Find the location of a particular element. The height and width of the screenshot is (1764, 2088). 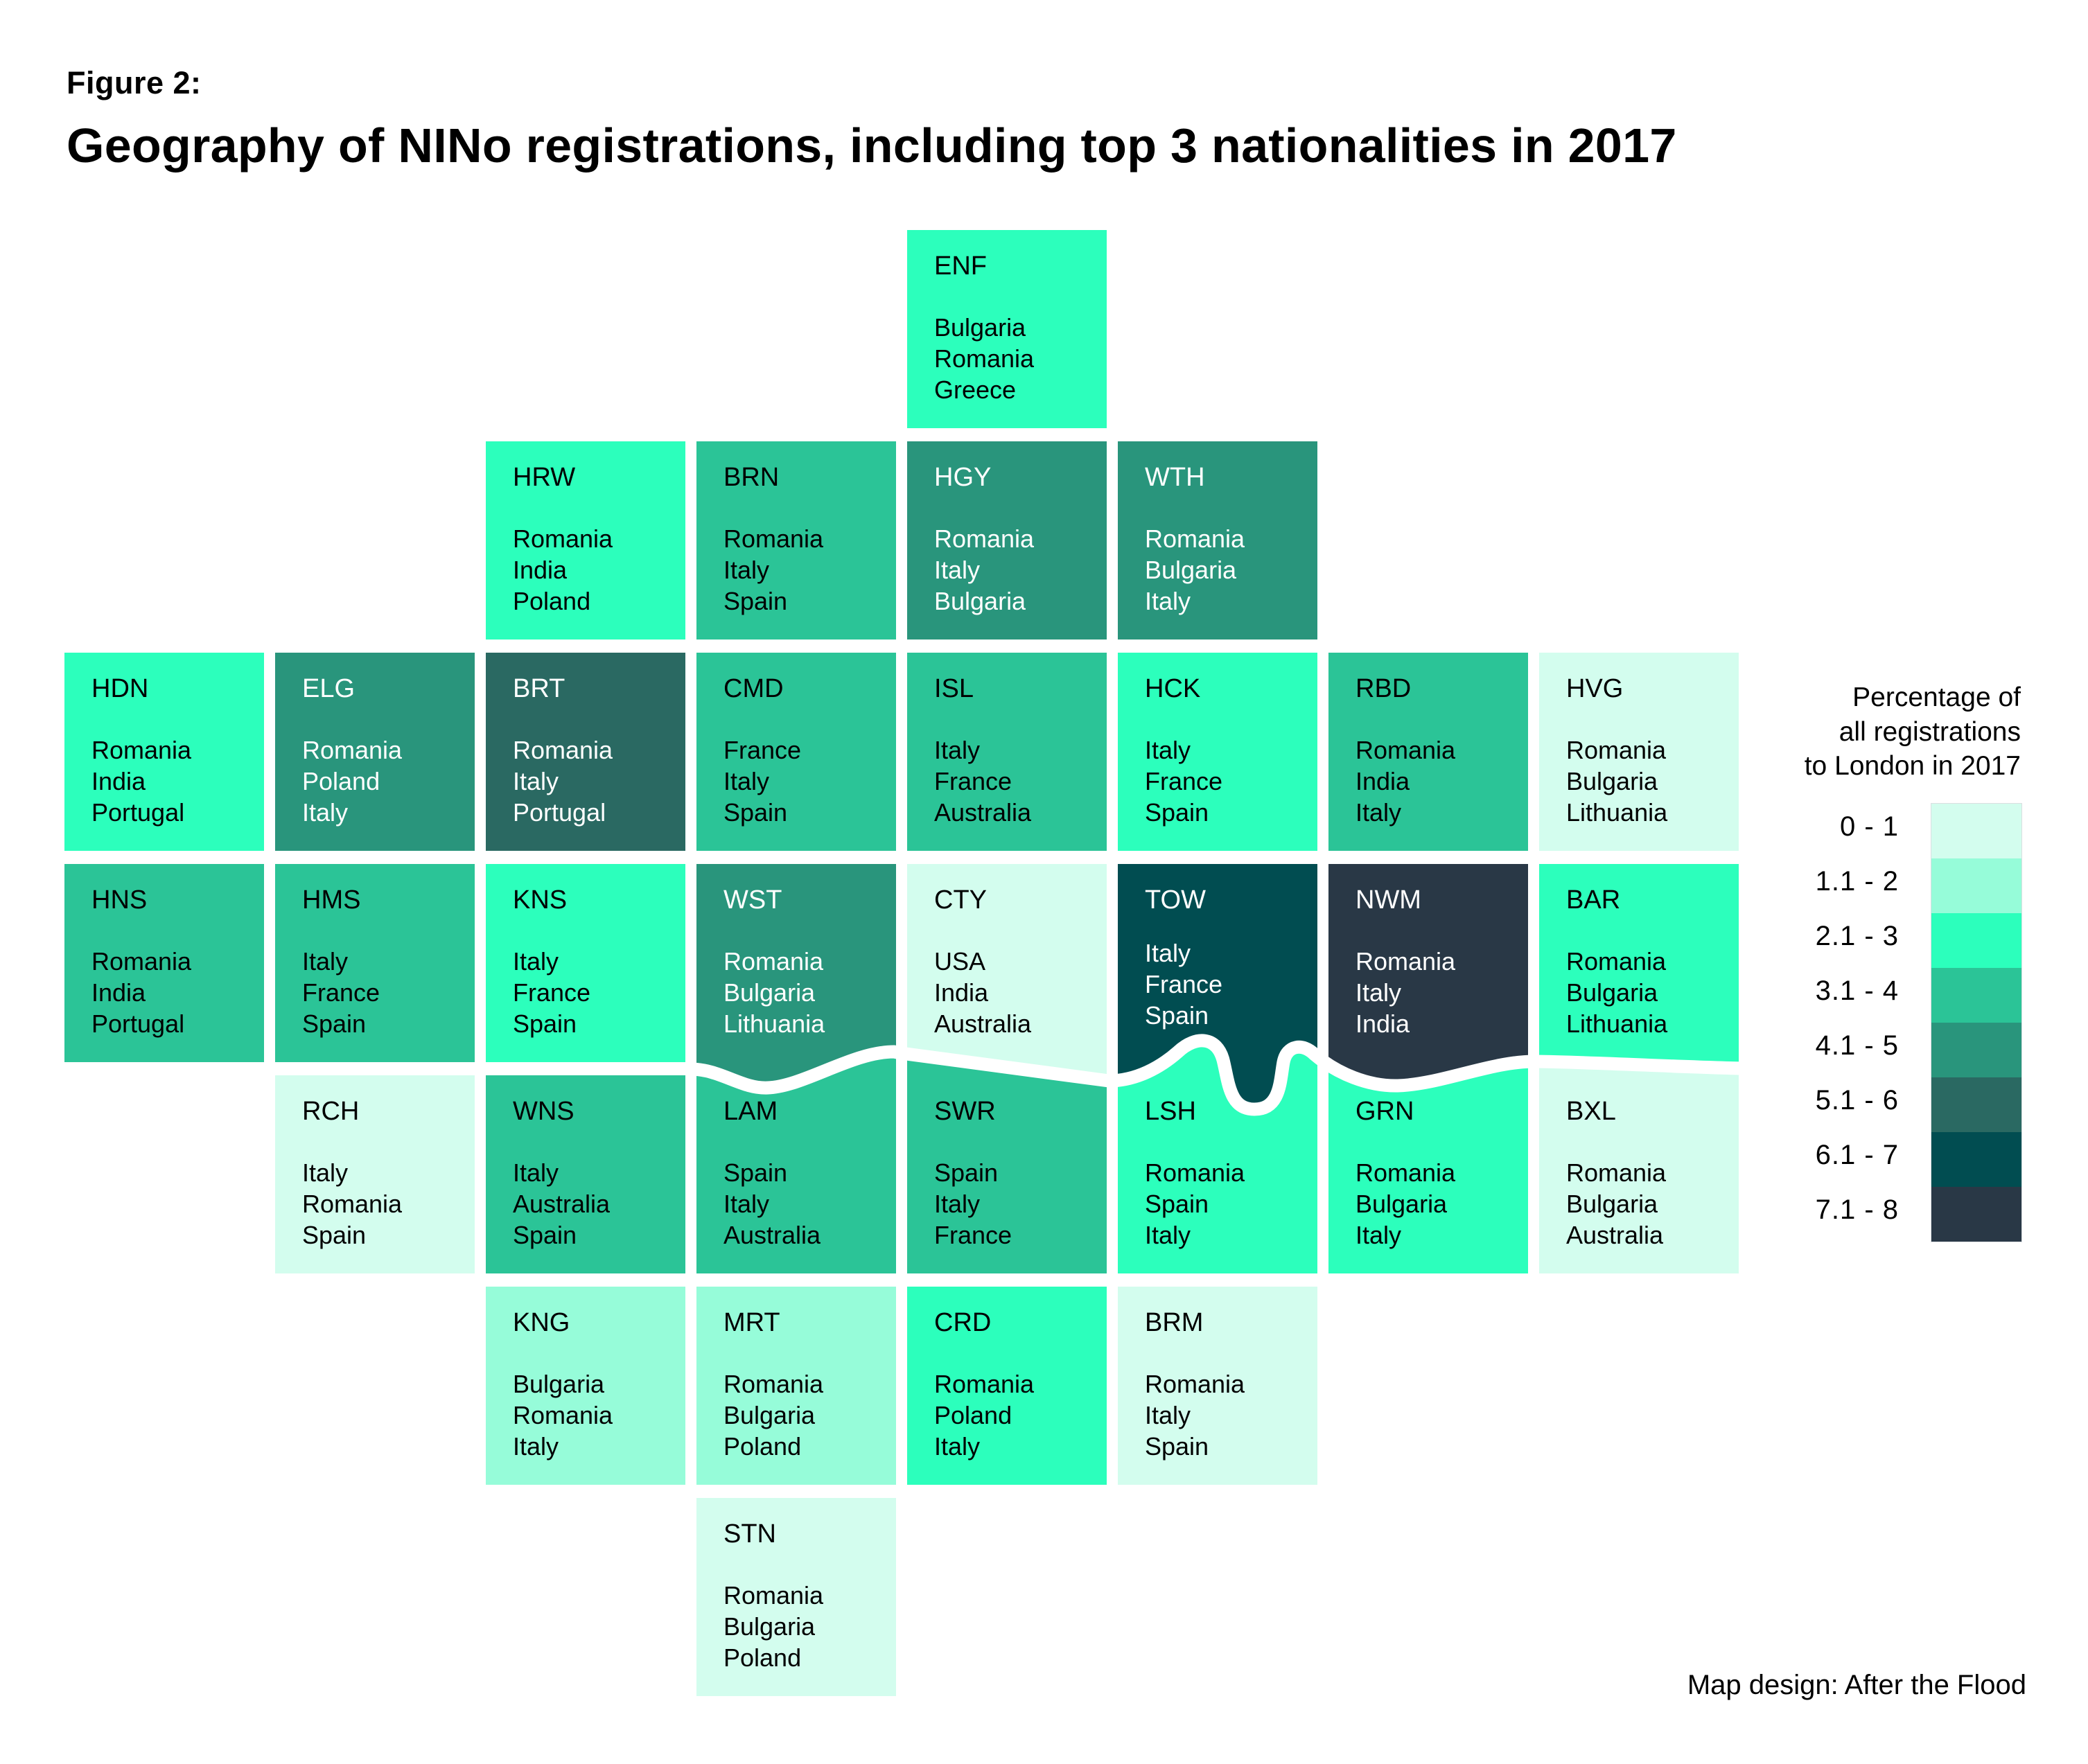

legend-label: 6.1 - 7 is located at coordinates (1857, 1155).